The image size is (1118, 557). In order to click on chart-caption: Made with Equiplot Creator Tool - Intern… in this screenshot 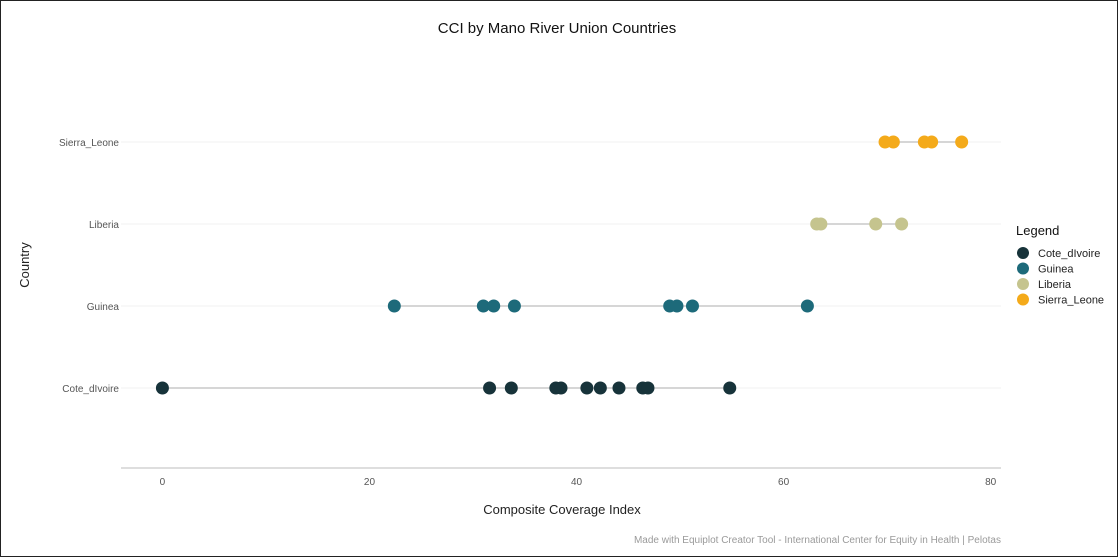, I will do `click(817, 540)`.